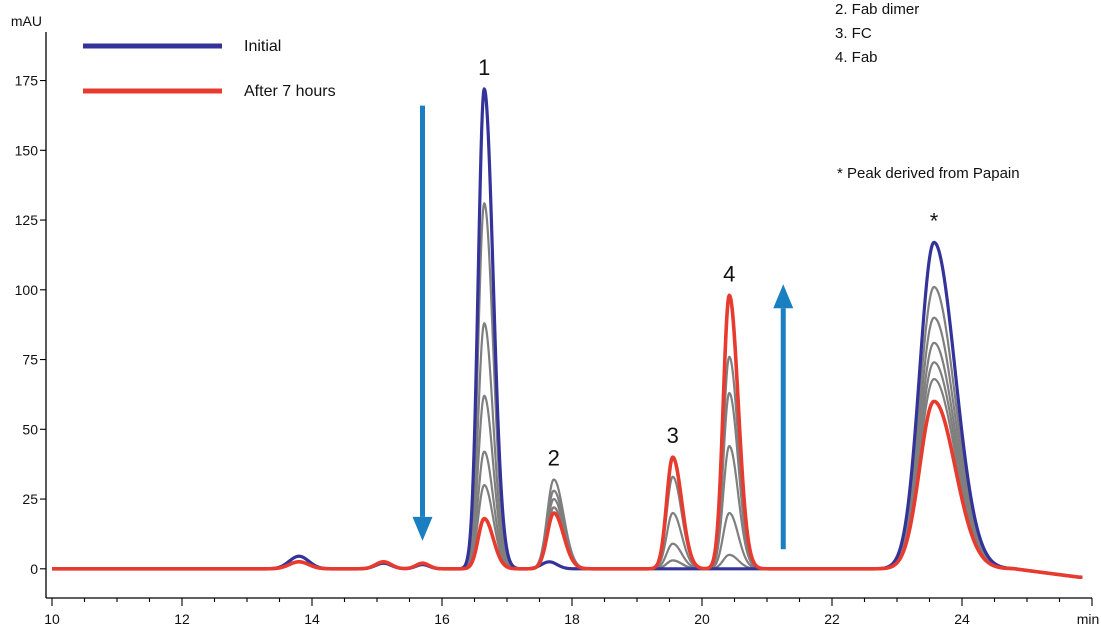 The width and height of the screenshot is (1101, 632). Describe the element at coordinates (442, 619) in the screenshot. I see `x-tick-label: 16` at that location.